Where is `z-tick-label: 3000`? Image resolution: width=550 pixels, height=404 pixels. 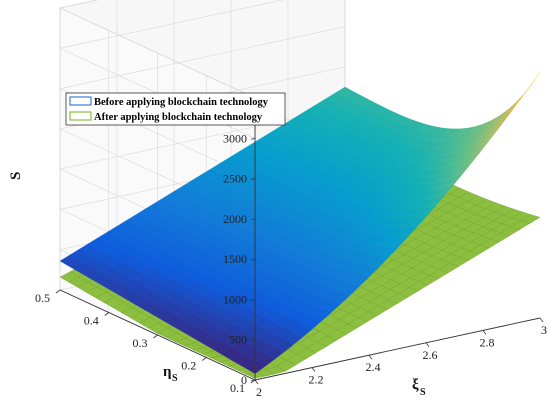 z-tick-label: 3000 is located at coordinates (235, 138).